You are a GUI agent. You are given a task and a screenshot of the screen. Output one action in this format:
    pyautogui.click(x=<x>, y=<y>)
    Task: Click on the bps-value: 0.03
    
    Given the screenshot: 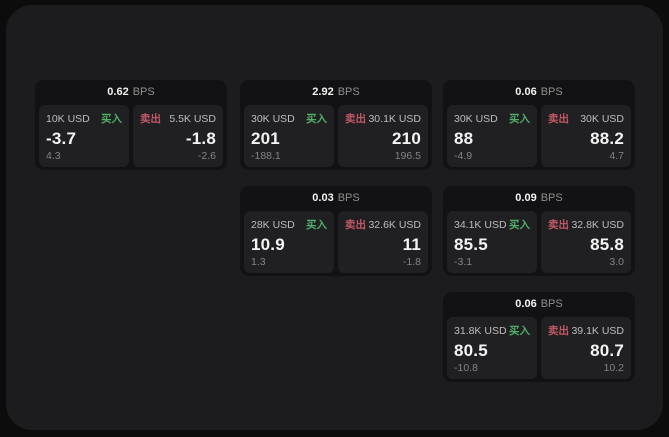 What is the action you would take?
    pyautogui.click(x=323, y=198)
    